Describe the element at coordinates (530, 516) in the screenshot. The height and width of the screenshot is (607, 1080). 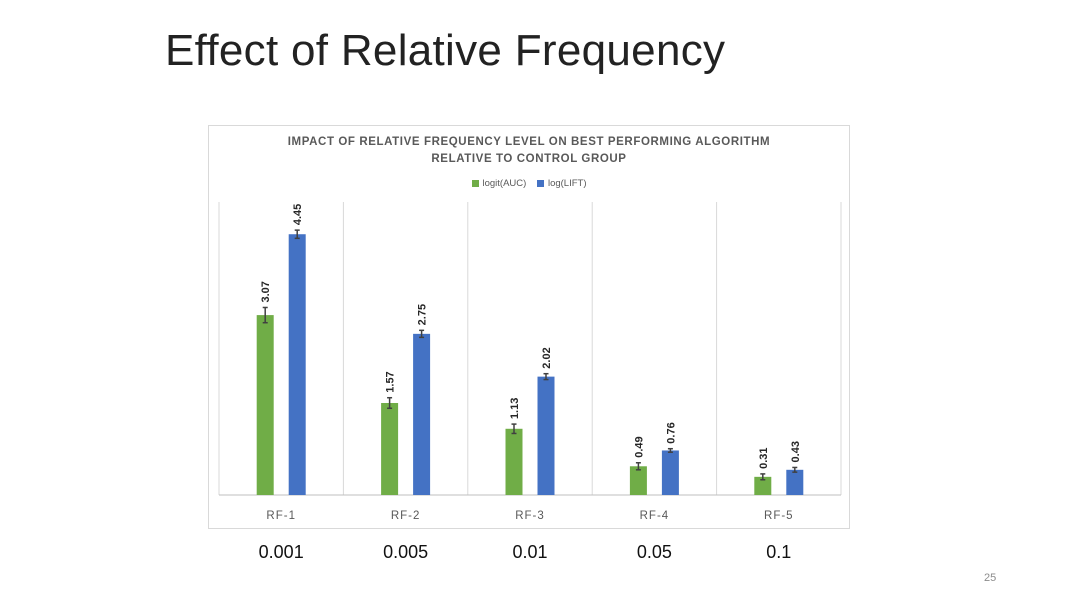
I see `x-tick-label: RF-3` at that location.